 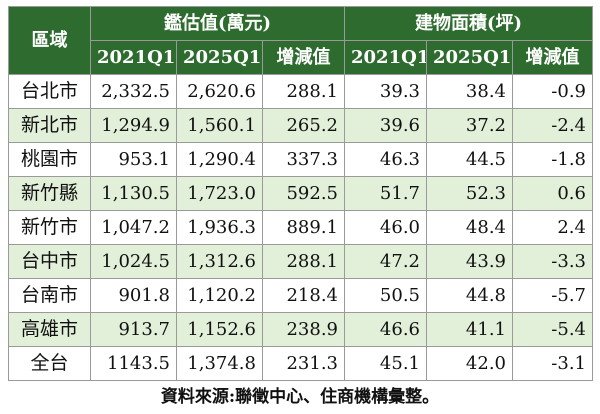 What do you see at coordinates (133, 125) in the screenshot?
I see `value-cell: 1,294.9` at bounding box center [133, 125].